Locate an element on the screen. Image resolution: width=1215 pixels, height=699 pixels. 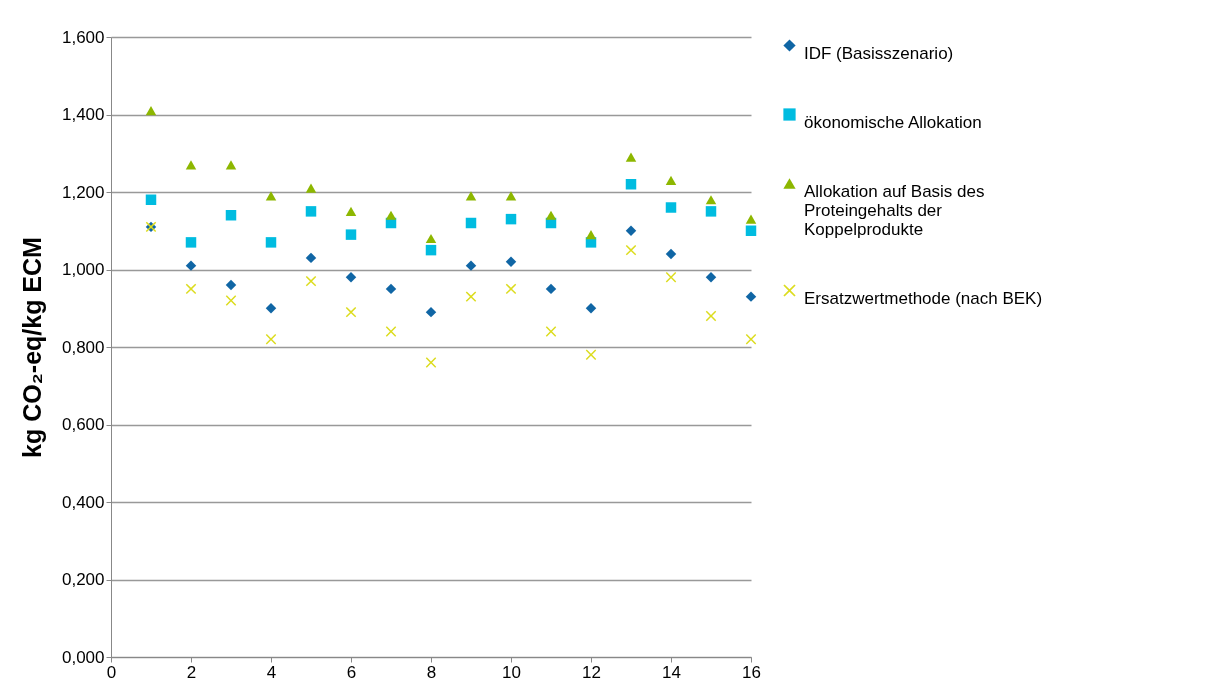
legend-label: ökonomische Allokation is located at coordinates (893, 122).